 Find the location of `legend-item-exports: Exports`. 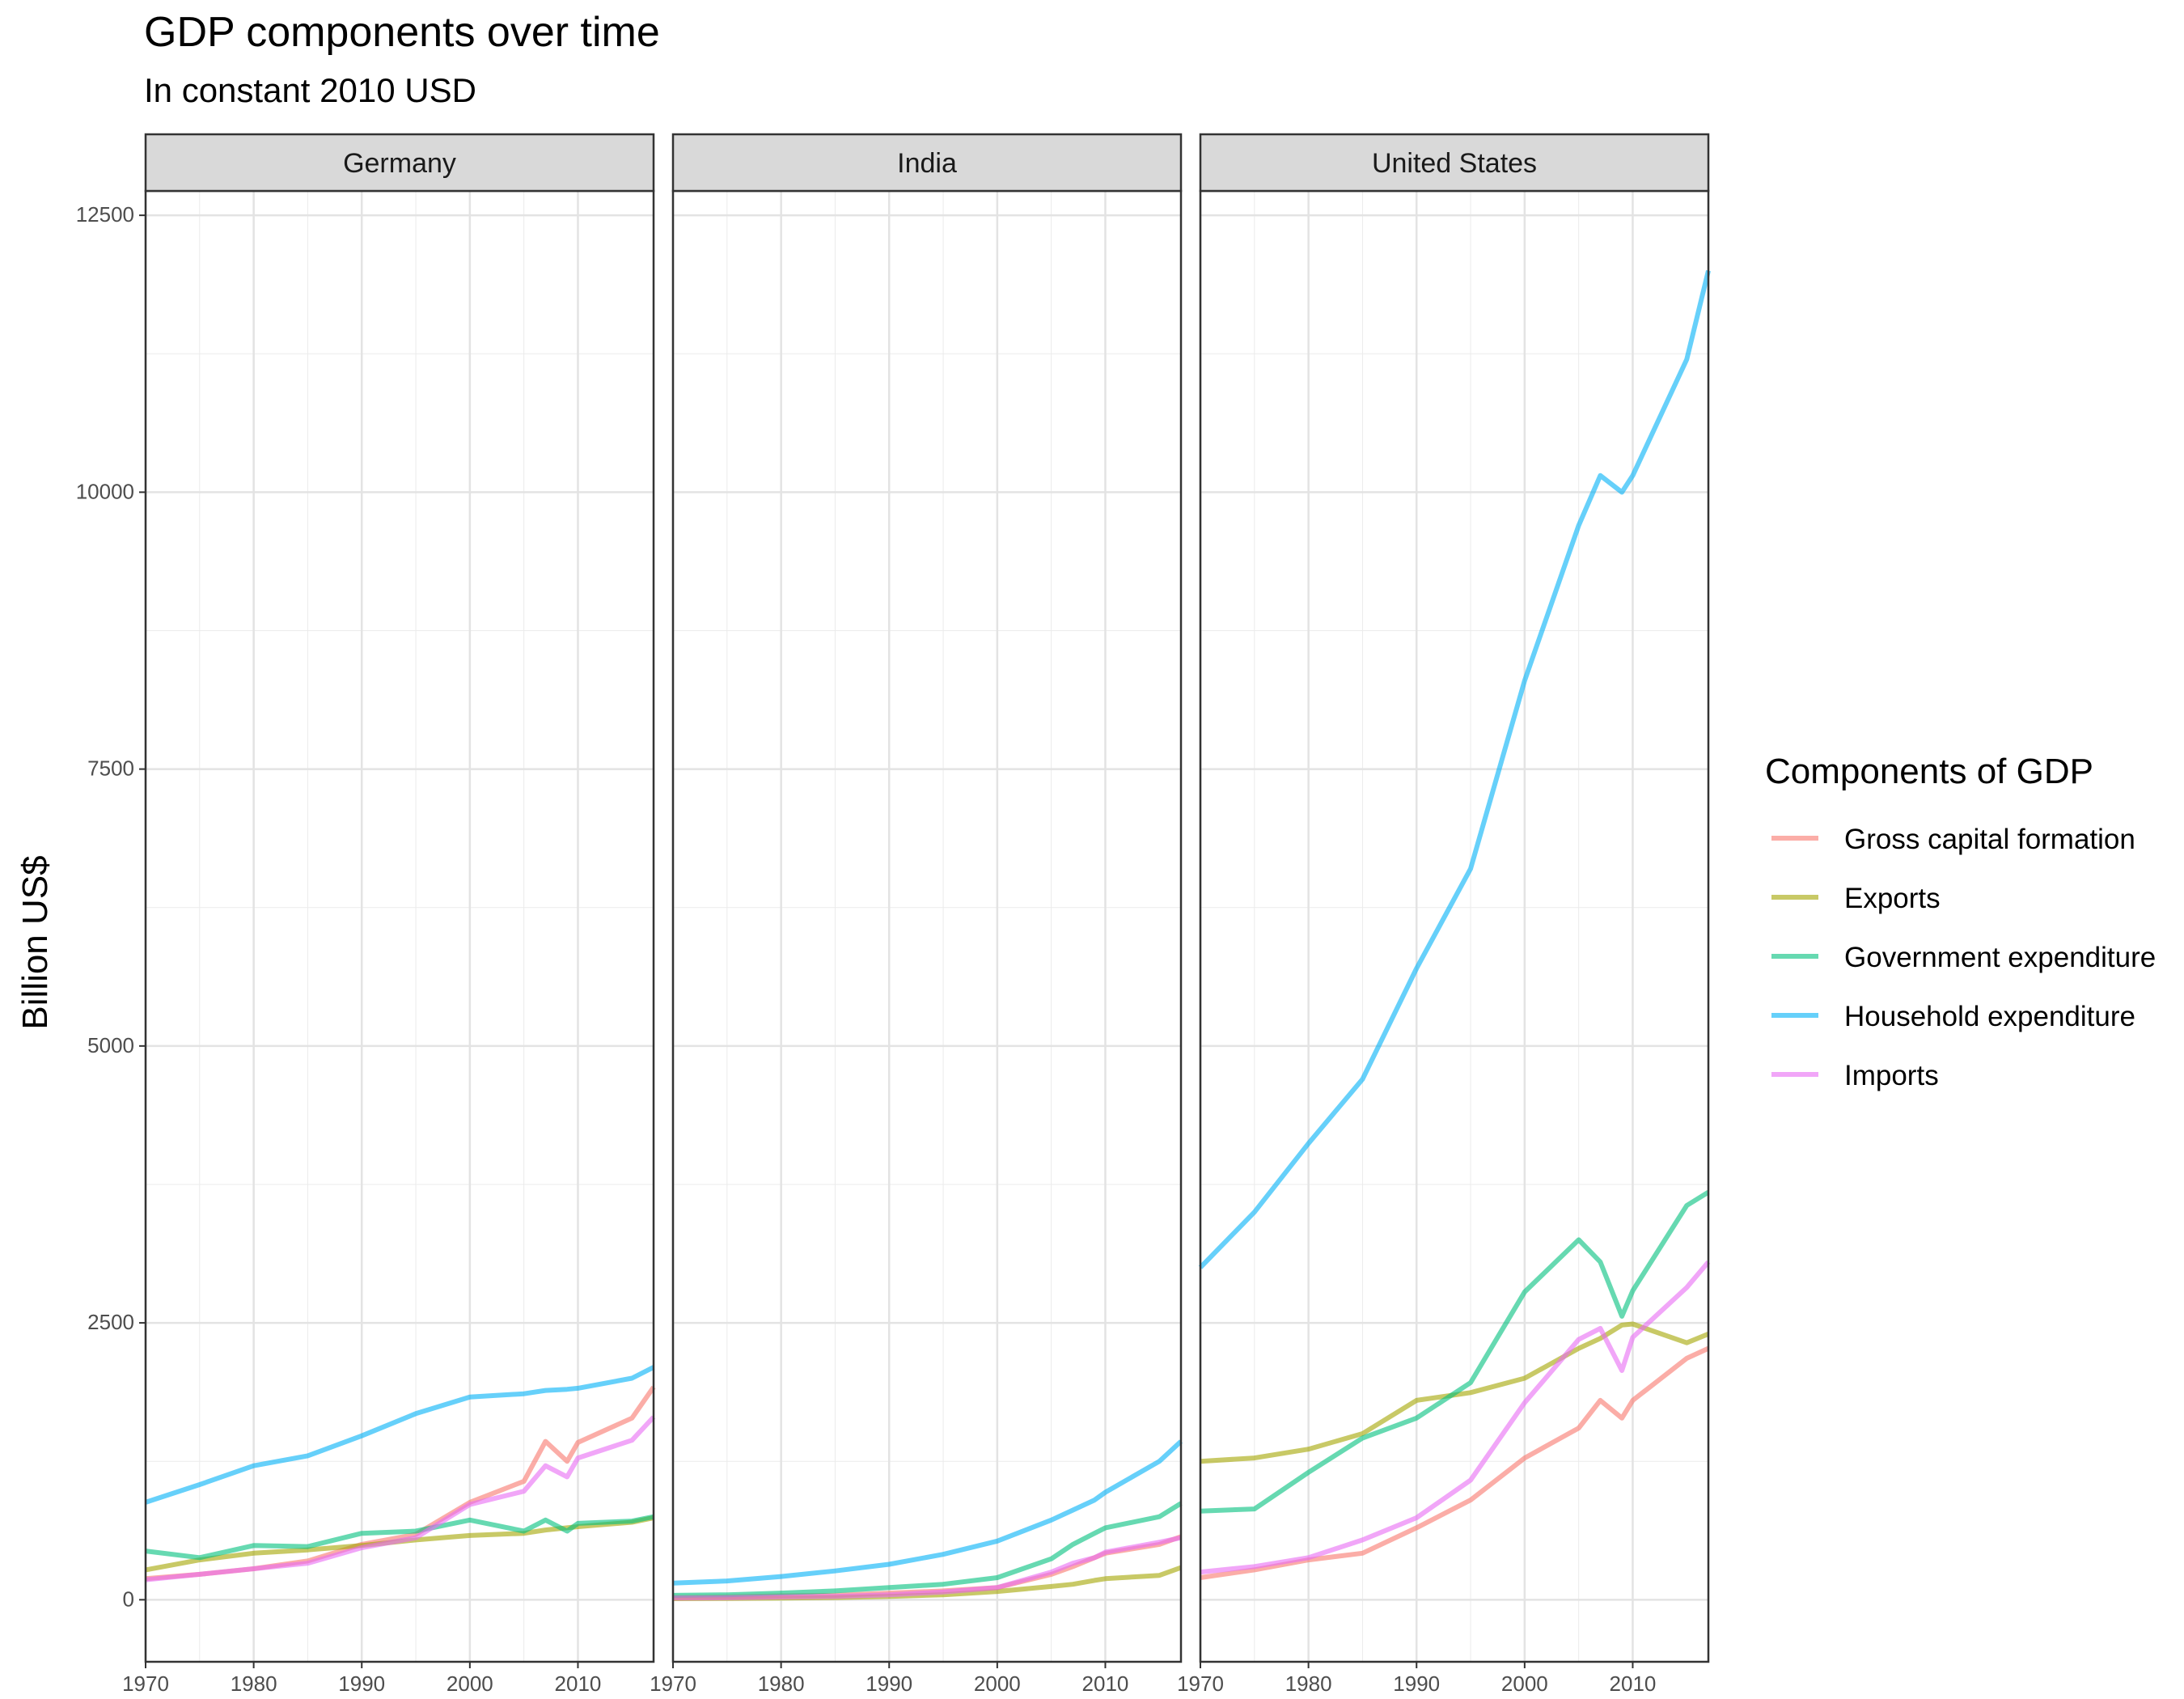

legend-item-exports: Exports is located at coordinates (1856, 898).